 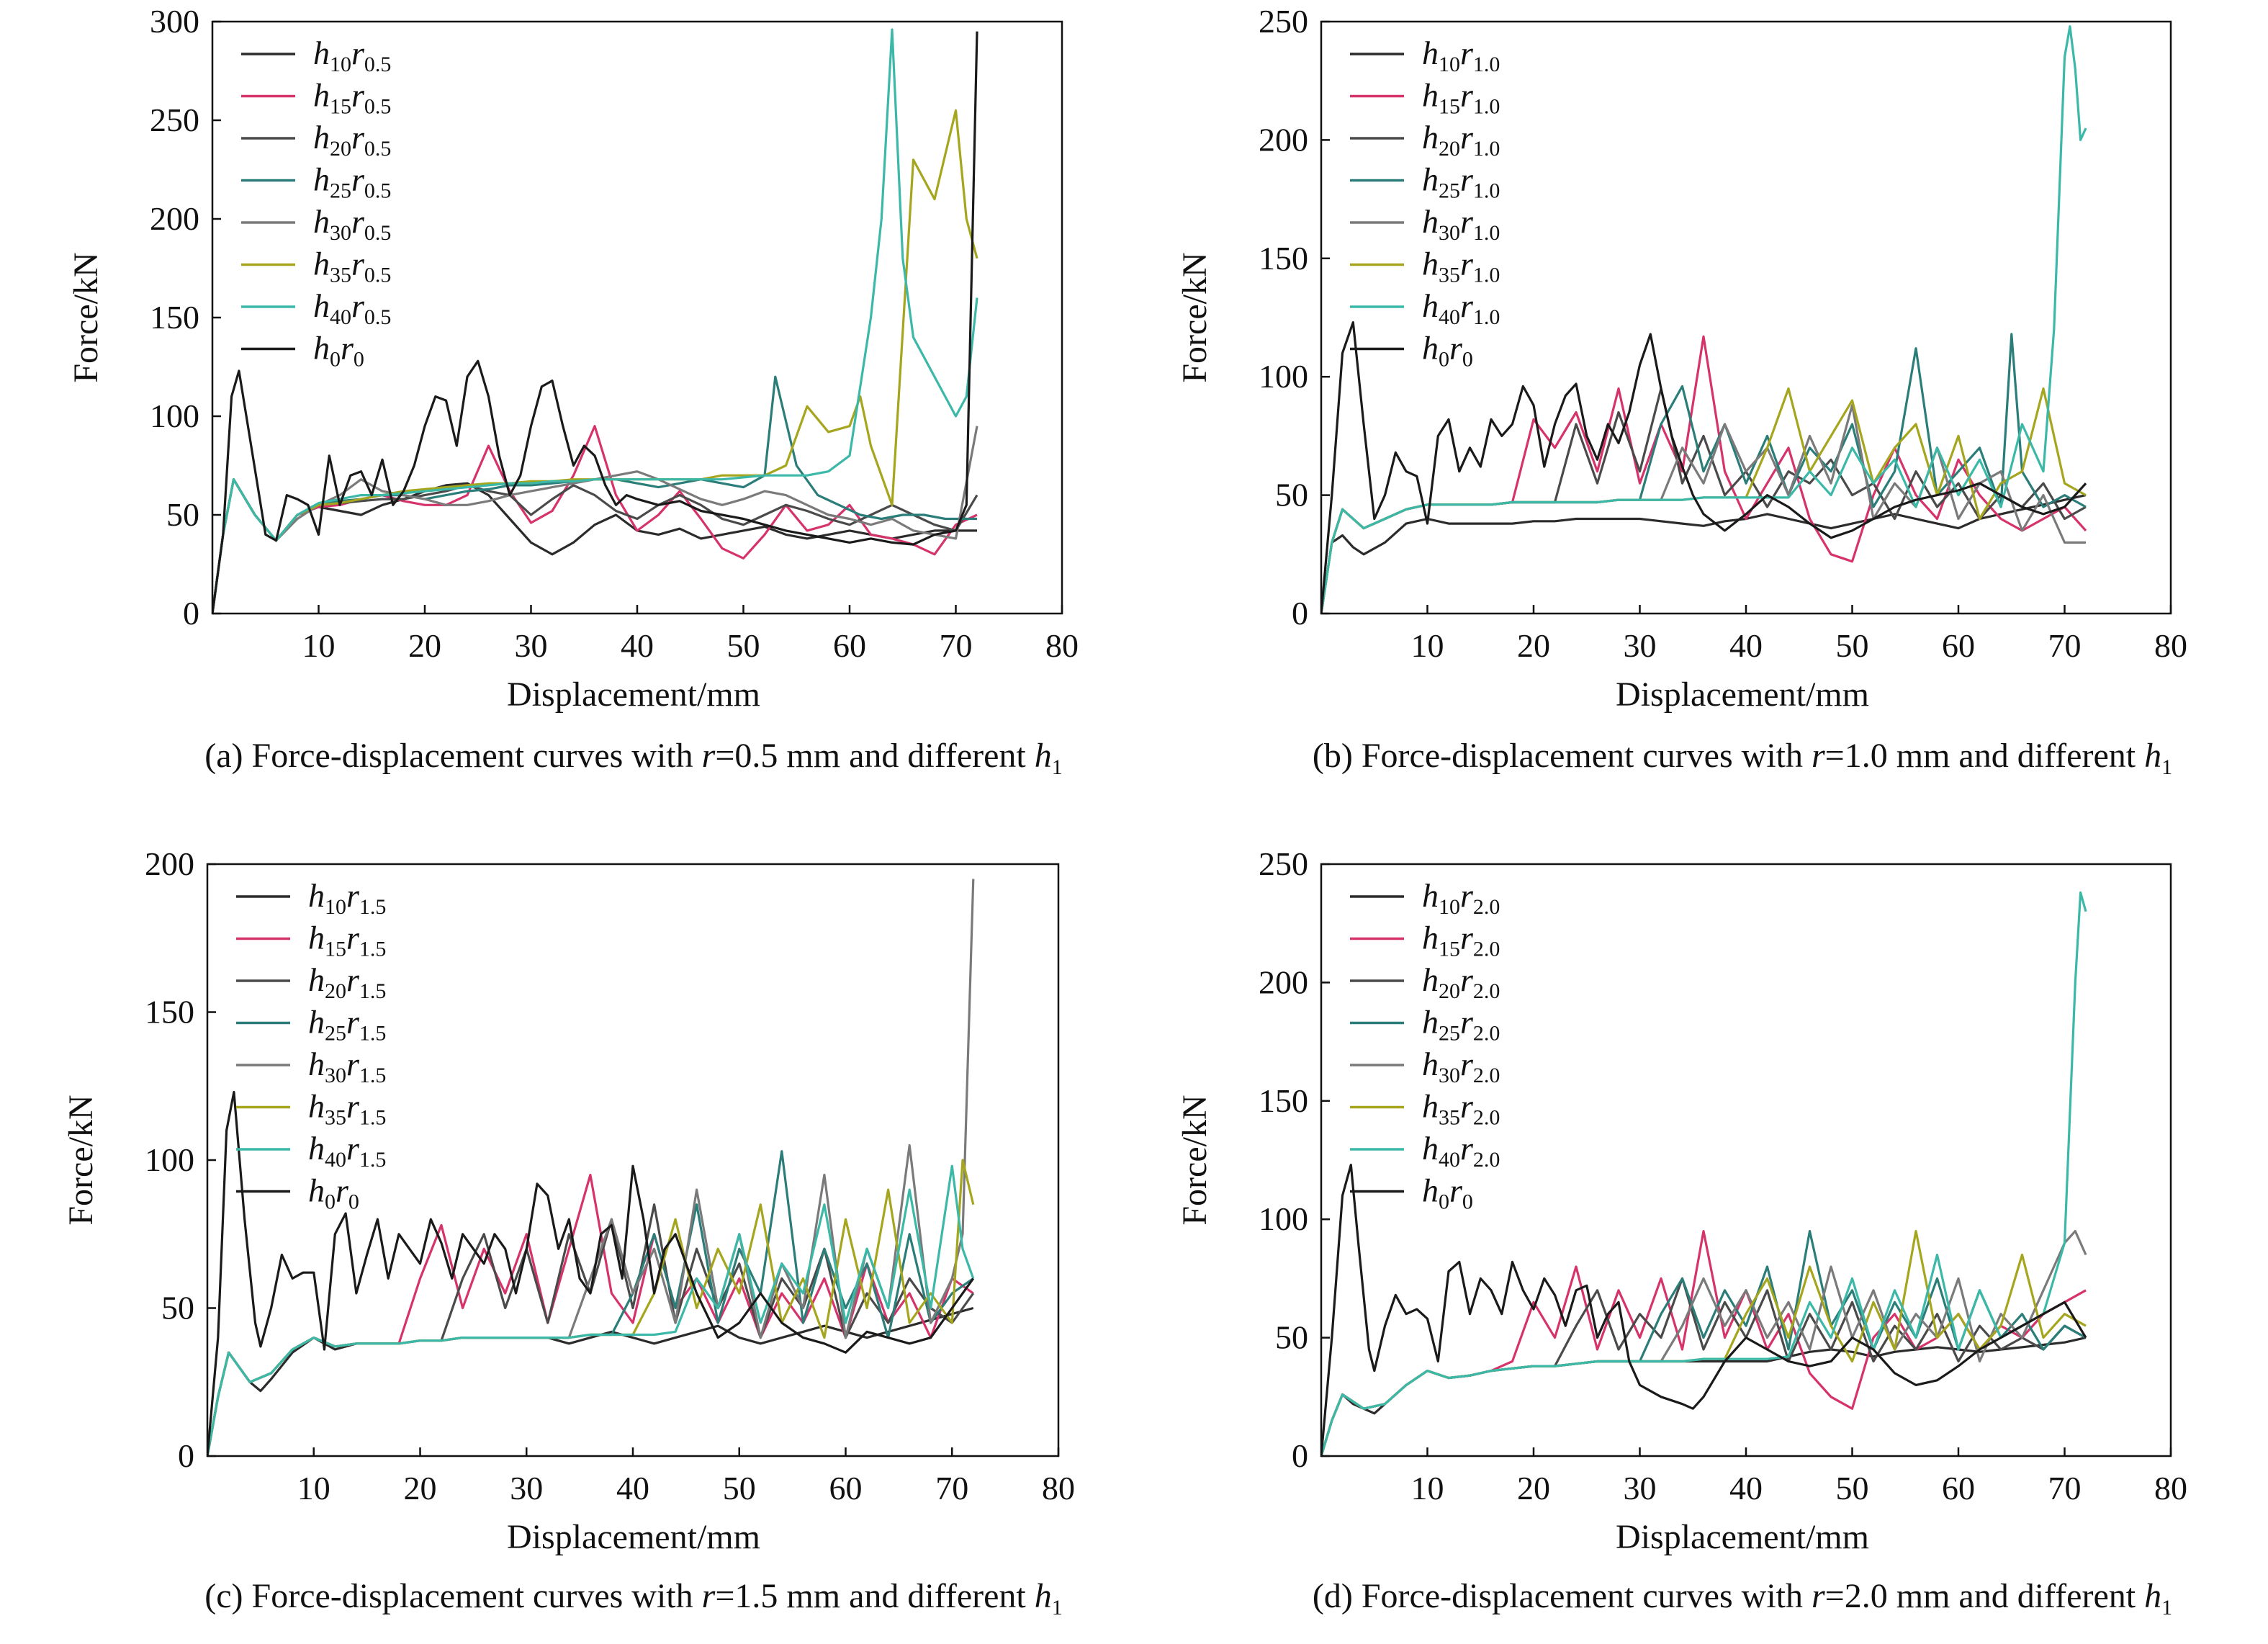 I want to click on series-line-h15r1.5, so click(x=590, y=1314).